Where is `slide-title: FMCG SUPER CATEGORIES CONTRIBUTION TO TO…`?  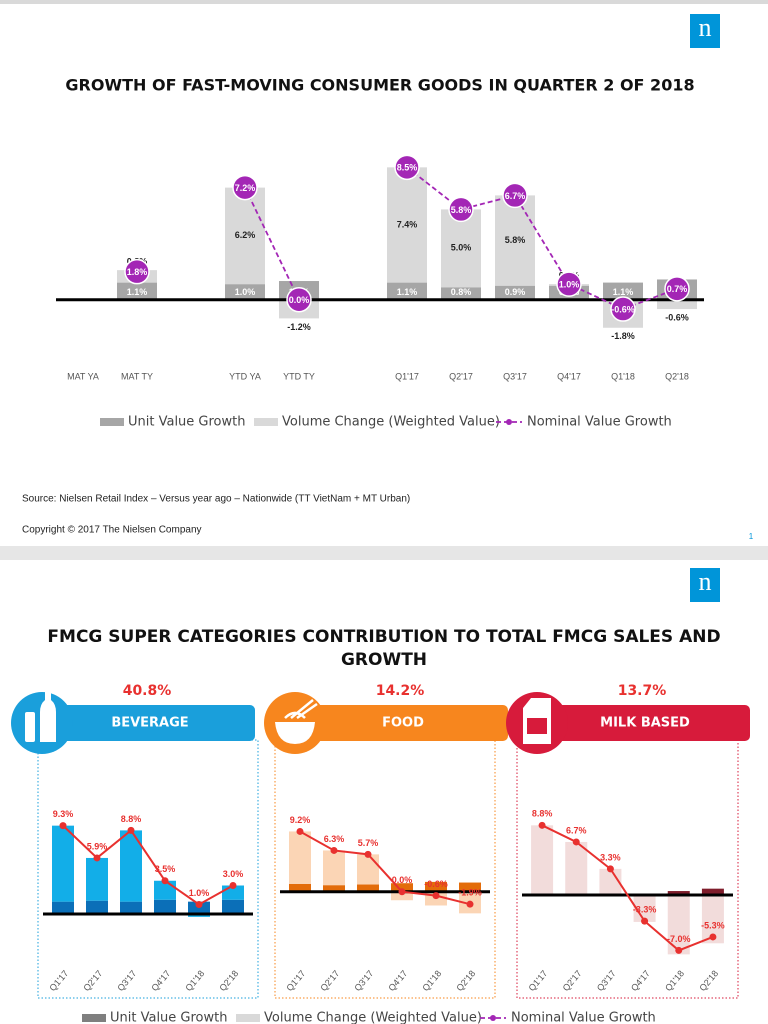
slide-title: FMCG SUPER CATEGORIES CONTRIBUTION TO TO… is located at coordinates (384, 648).